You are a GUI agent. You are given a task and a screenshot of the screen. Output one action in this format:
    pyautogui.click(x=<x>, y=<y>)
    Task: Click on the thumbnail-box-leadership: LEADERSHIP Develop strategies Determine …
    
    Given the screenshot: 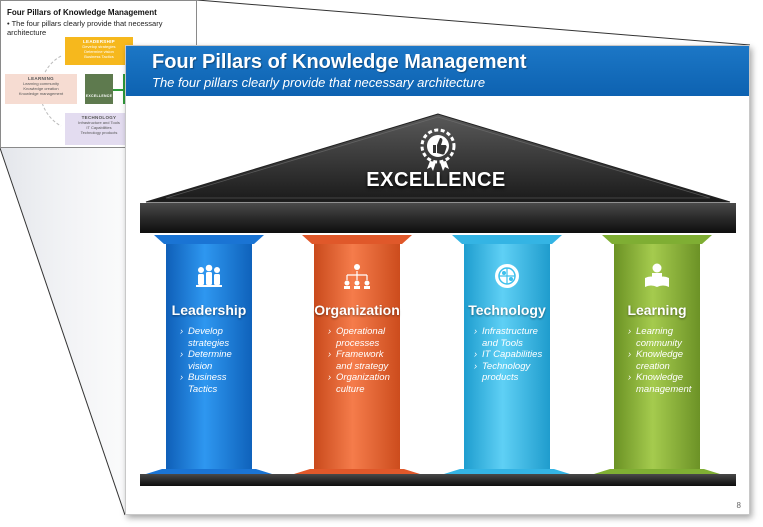 What is the action you would take?
    pyautogui.click(x=99, y=51)
    